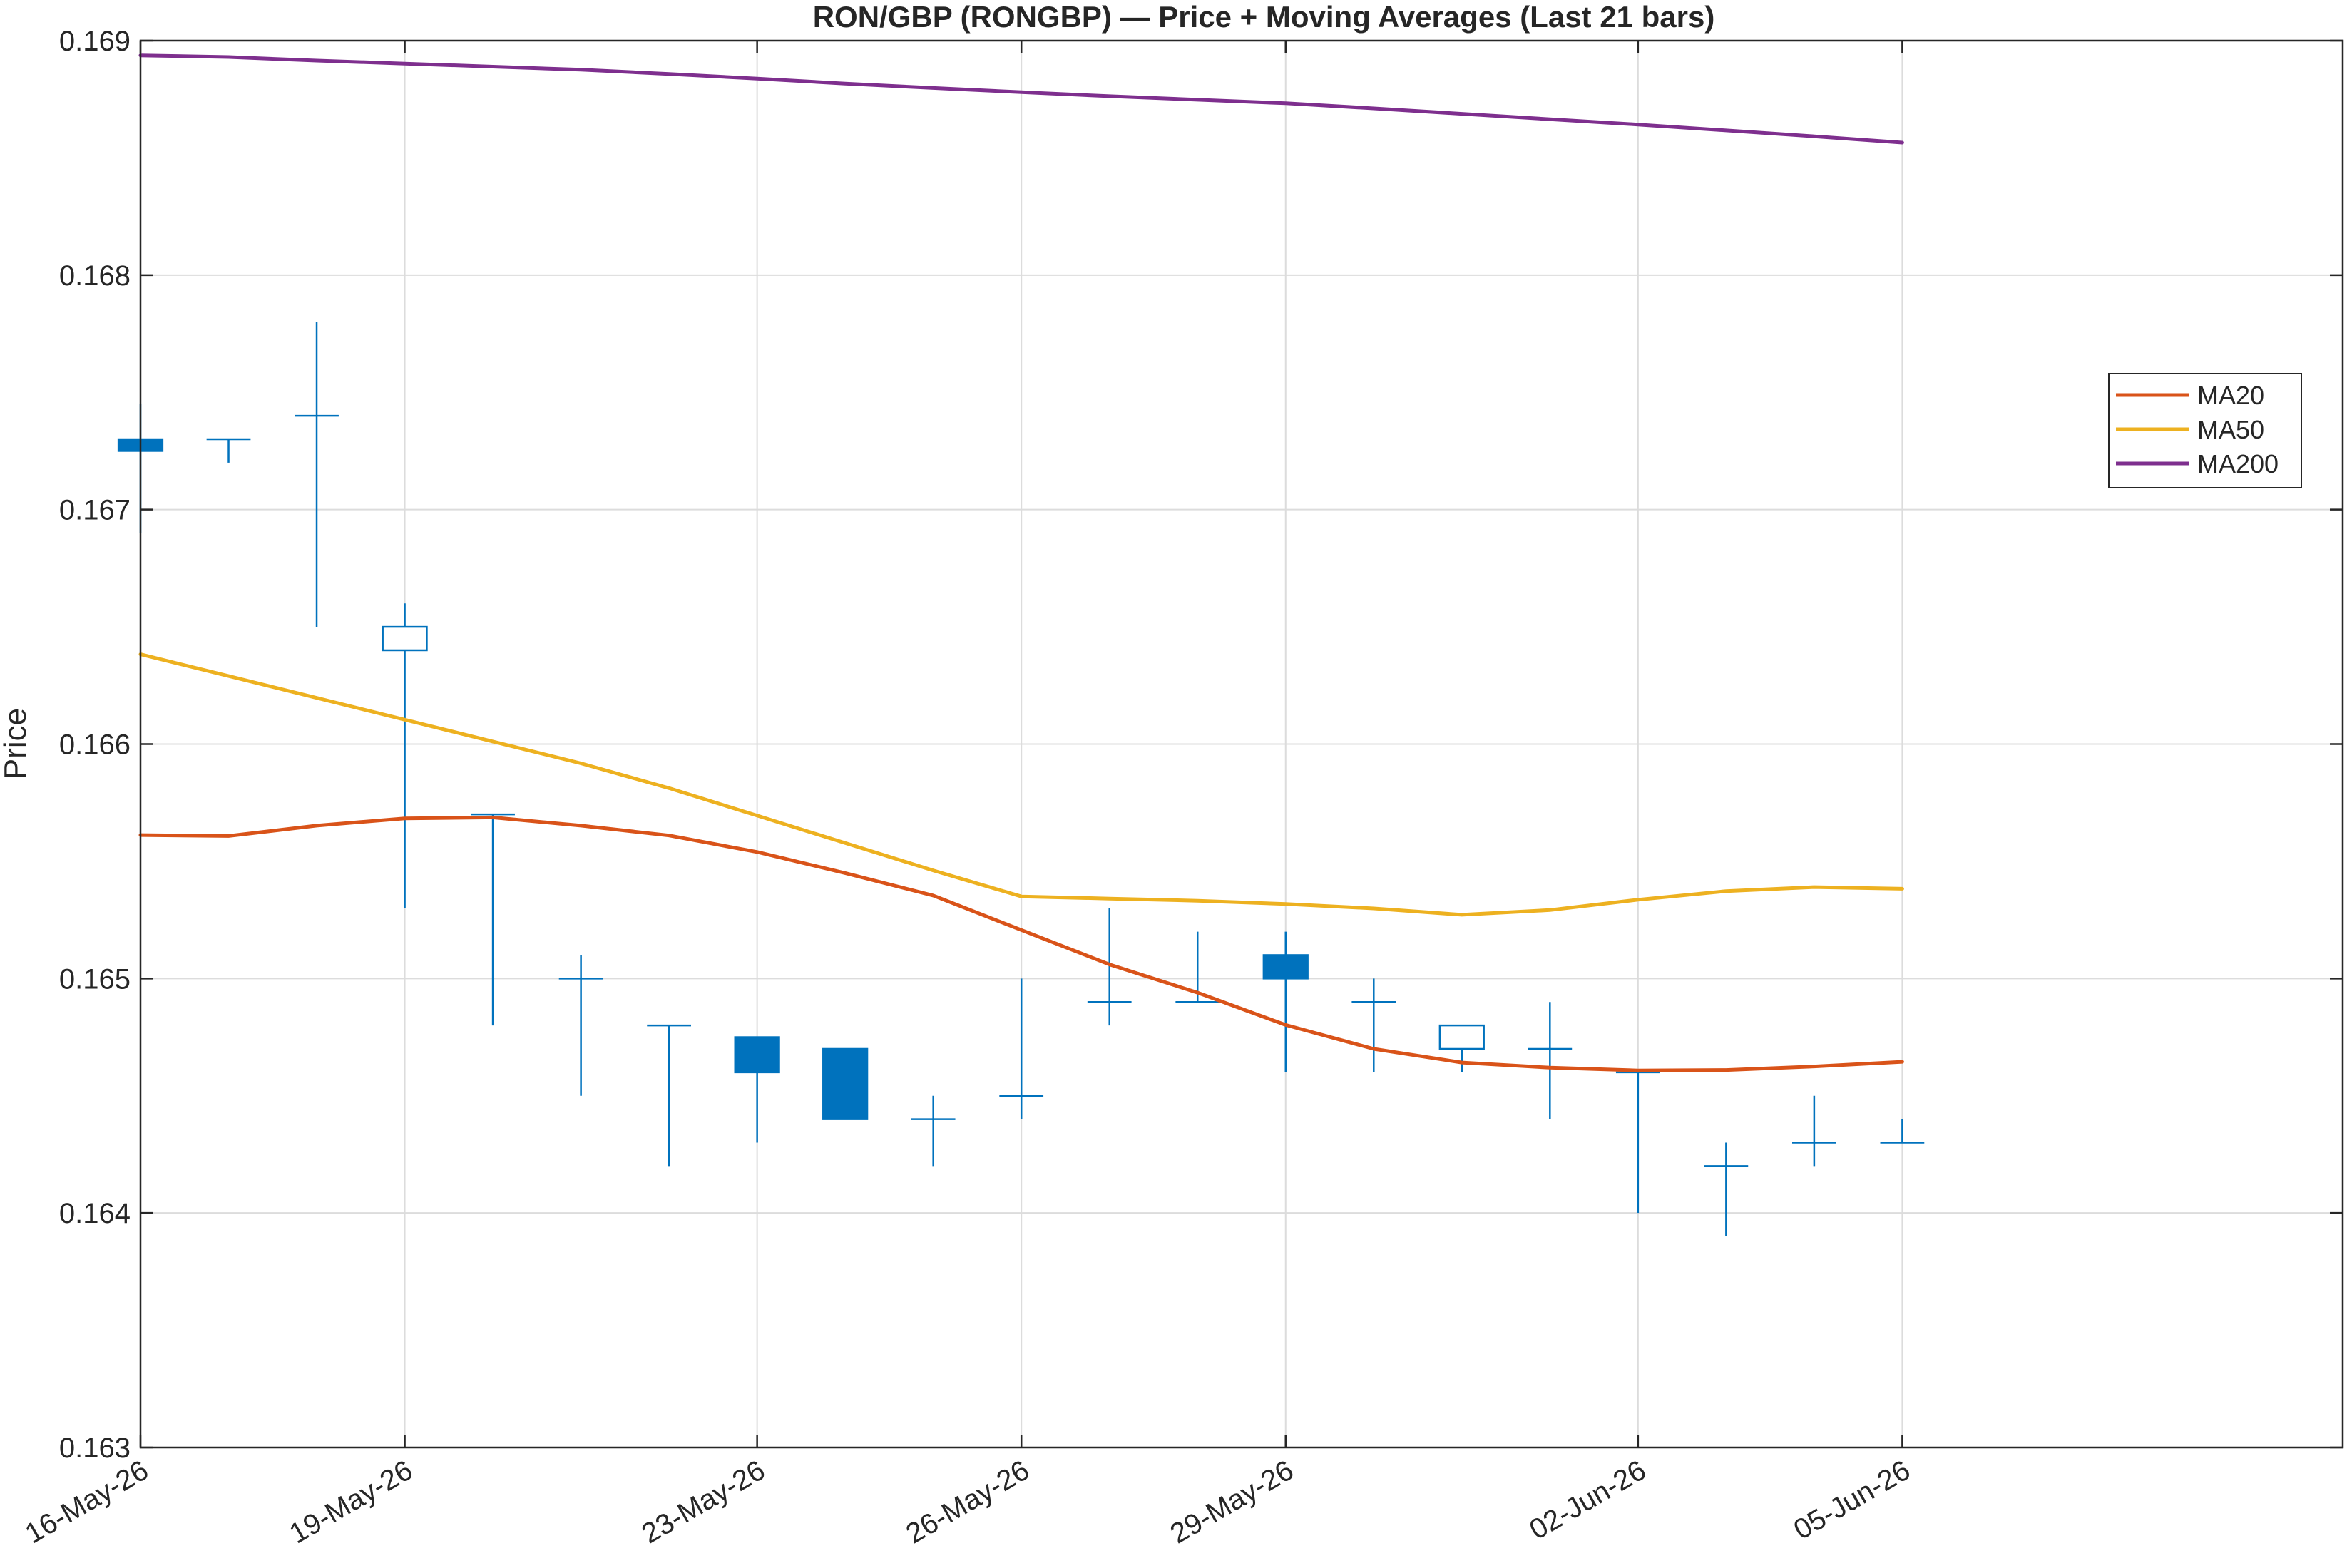 Image resolution: width=2347 pixels, height=1568 pixels. What do you see at coordinates (95, 41) in the screenshot?
I see `y-tick-label: 0.169` at bounding box center [95, 41].